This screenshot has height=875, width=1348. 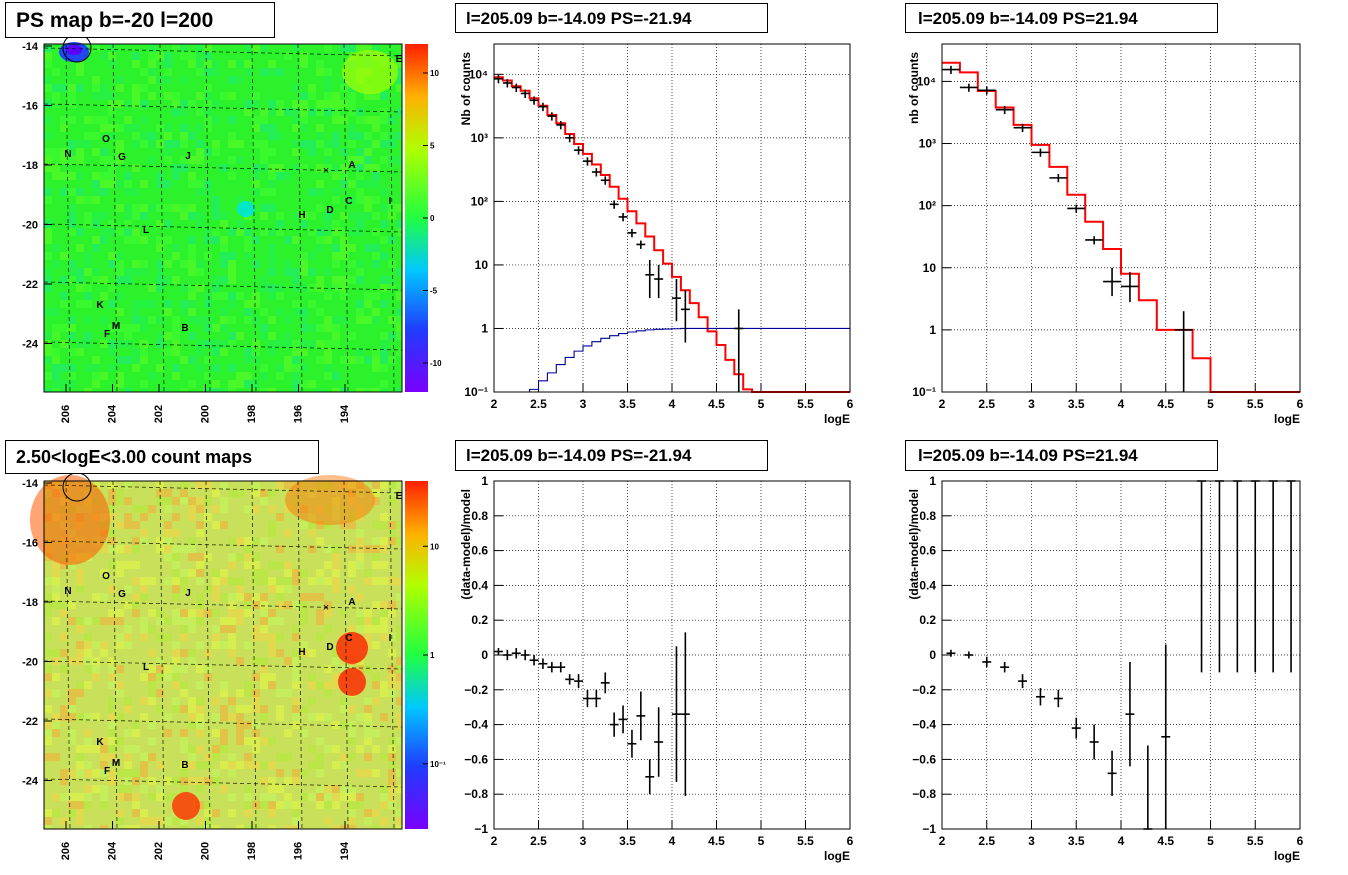 What do you see at coordinates (924, 690) in the screenshot?
I see `y-tick-label: −0.2` at bounding box center [924, 690].